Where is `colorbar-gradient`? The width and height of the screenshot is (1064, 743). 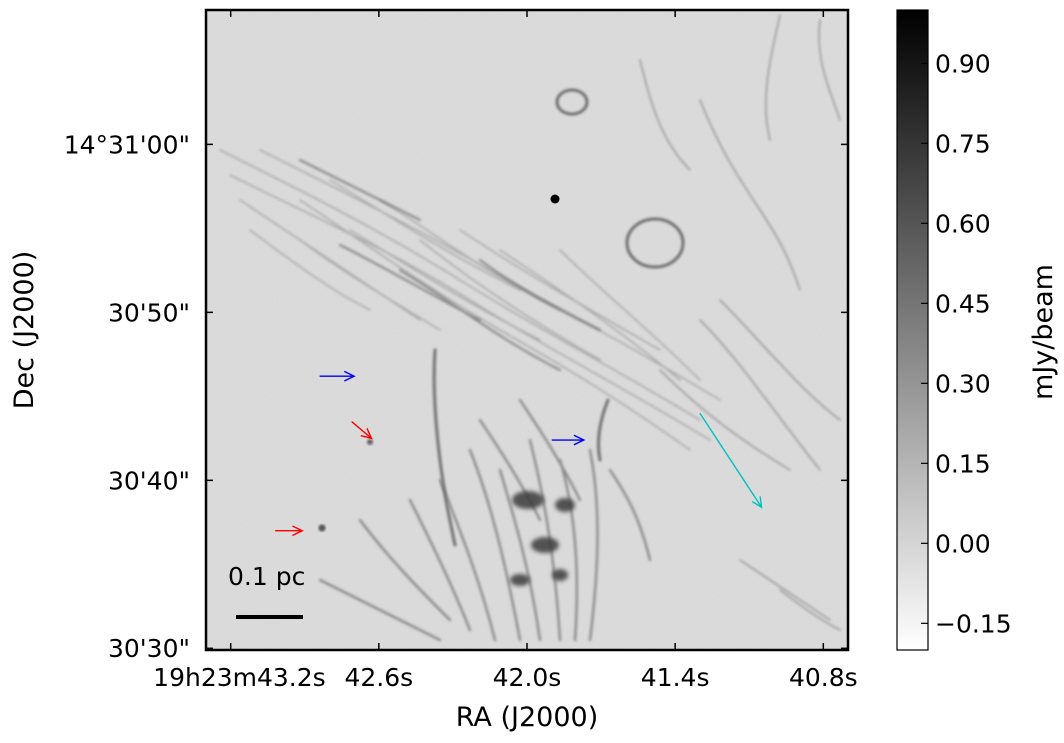
colorbar-gradient is located at coordinates (912, 330).